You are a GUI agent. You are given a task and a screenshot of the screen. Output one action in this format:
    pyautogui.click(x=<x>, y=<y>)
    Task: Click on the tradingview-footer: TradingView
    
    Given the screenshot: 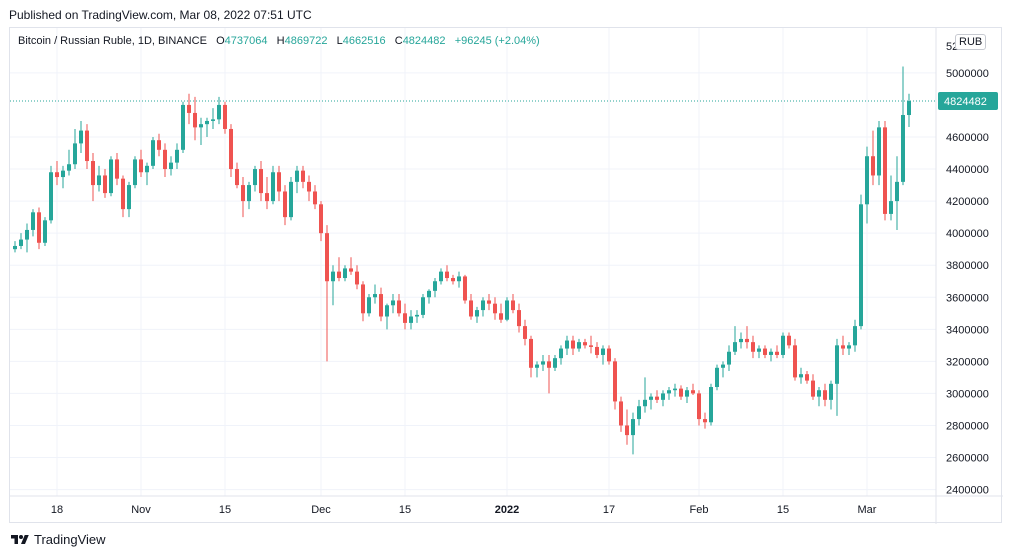 What is the action you would take?
    pyautogui.click(x=58, y=539)
    